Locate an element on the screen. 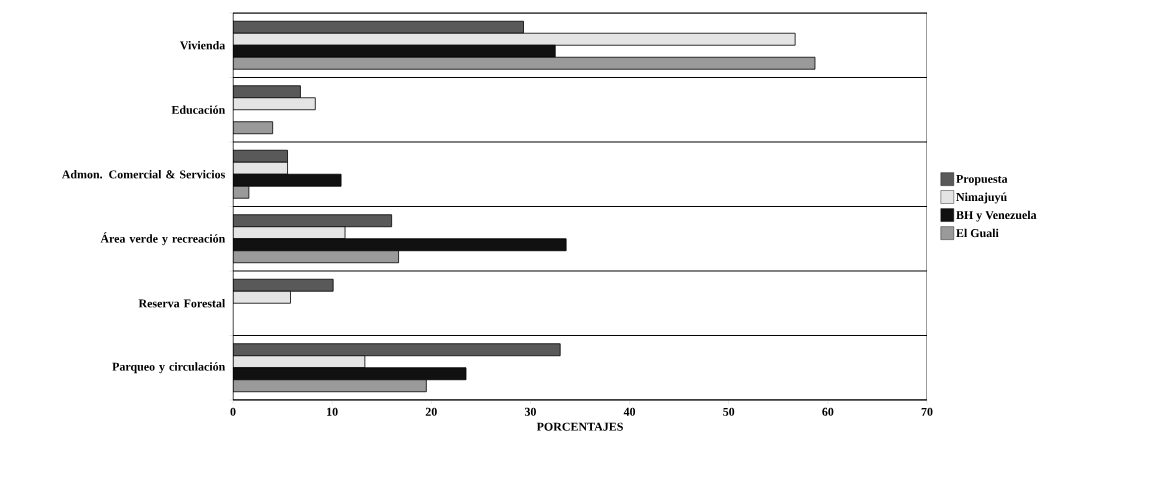 Image resolution: width=1162 pixels, height=480 pixels. y-tick-label: Parqueo y circulación is located at coordinates (169, 368).